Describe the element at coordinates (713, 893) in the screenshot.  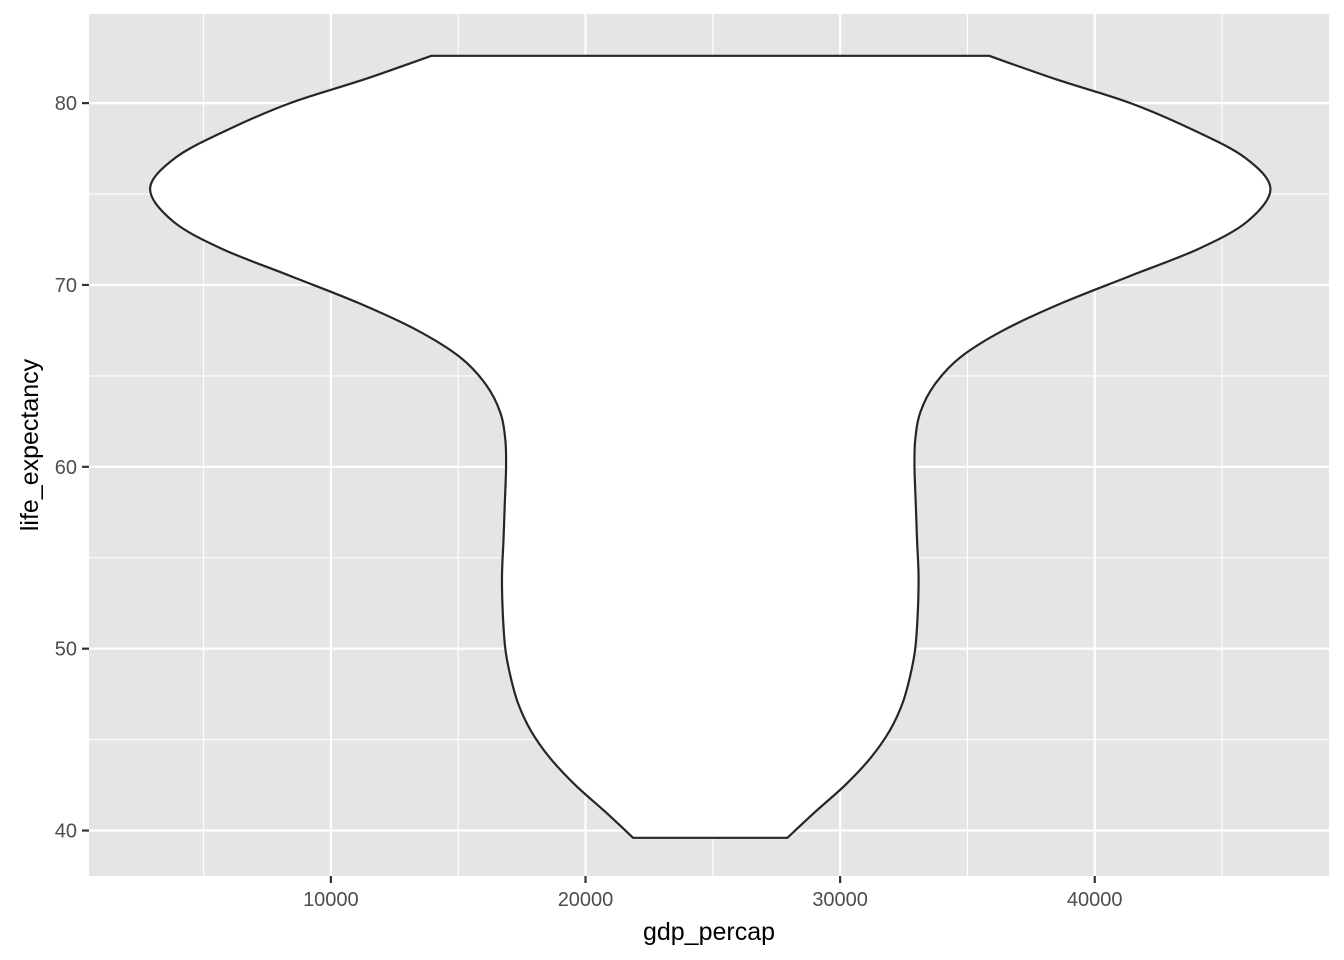
I see `x-axis: 10000 20000 30000 40000` at that location.